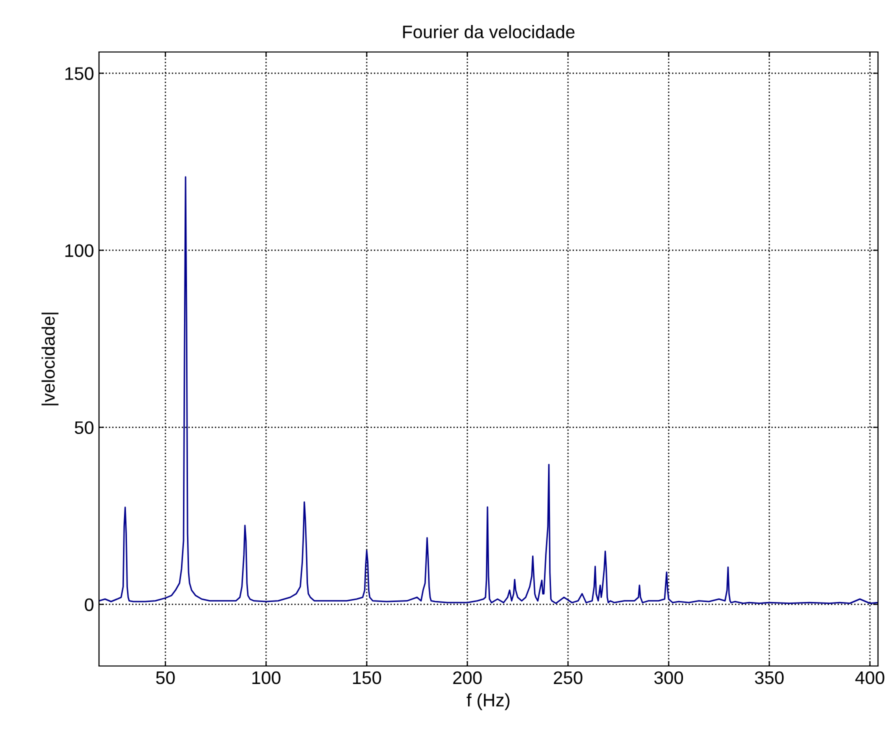 This screenshot has height=735, width=893. Describe the element at coordinates (79, 251) in the screenshot. I see `y-tick-label: 100` at that location.